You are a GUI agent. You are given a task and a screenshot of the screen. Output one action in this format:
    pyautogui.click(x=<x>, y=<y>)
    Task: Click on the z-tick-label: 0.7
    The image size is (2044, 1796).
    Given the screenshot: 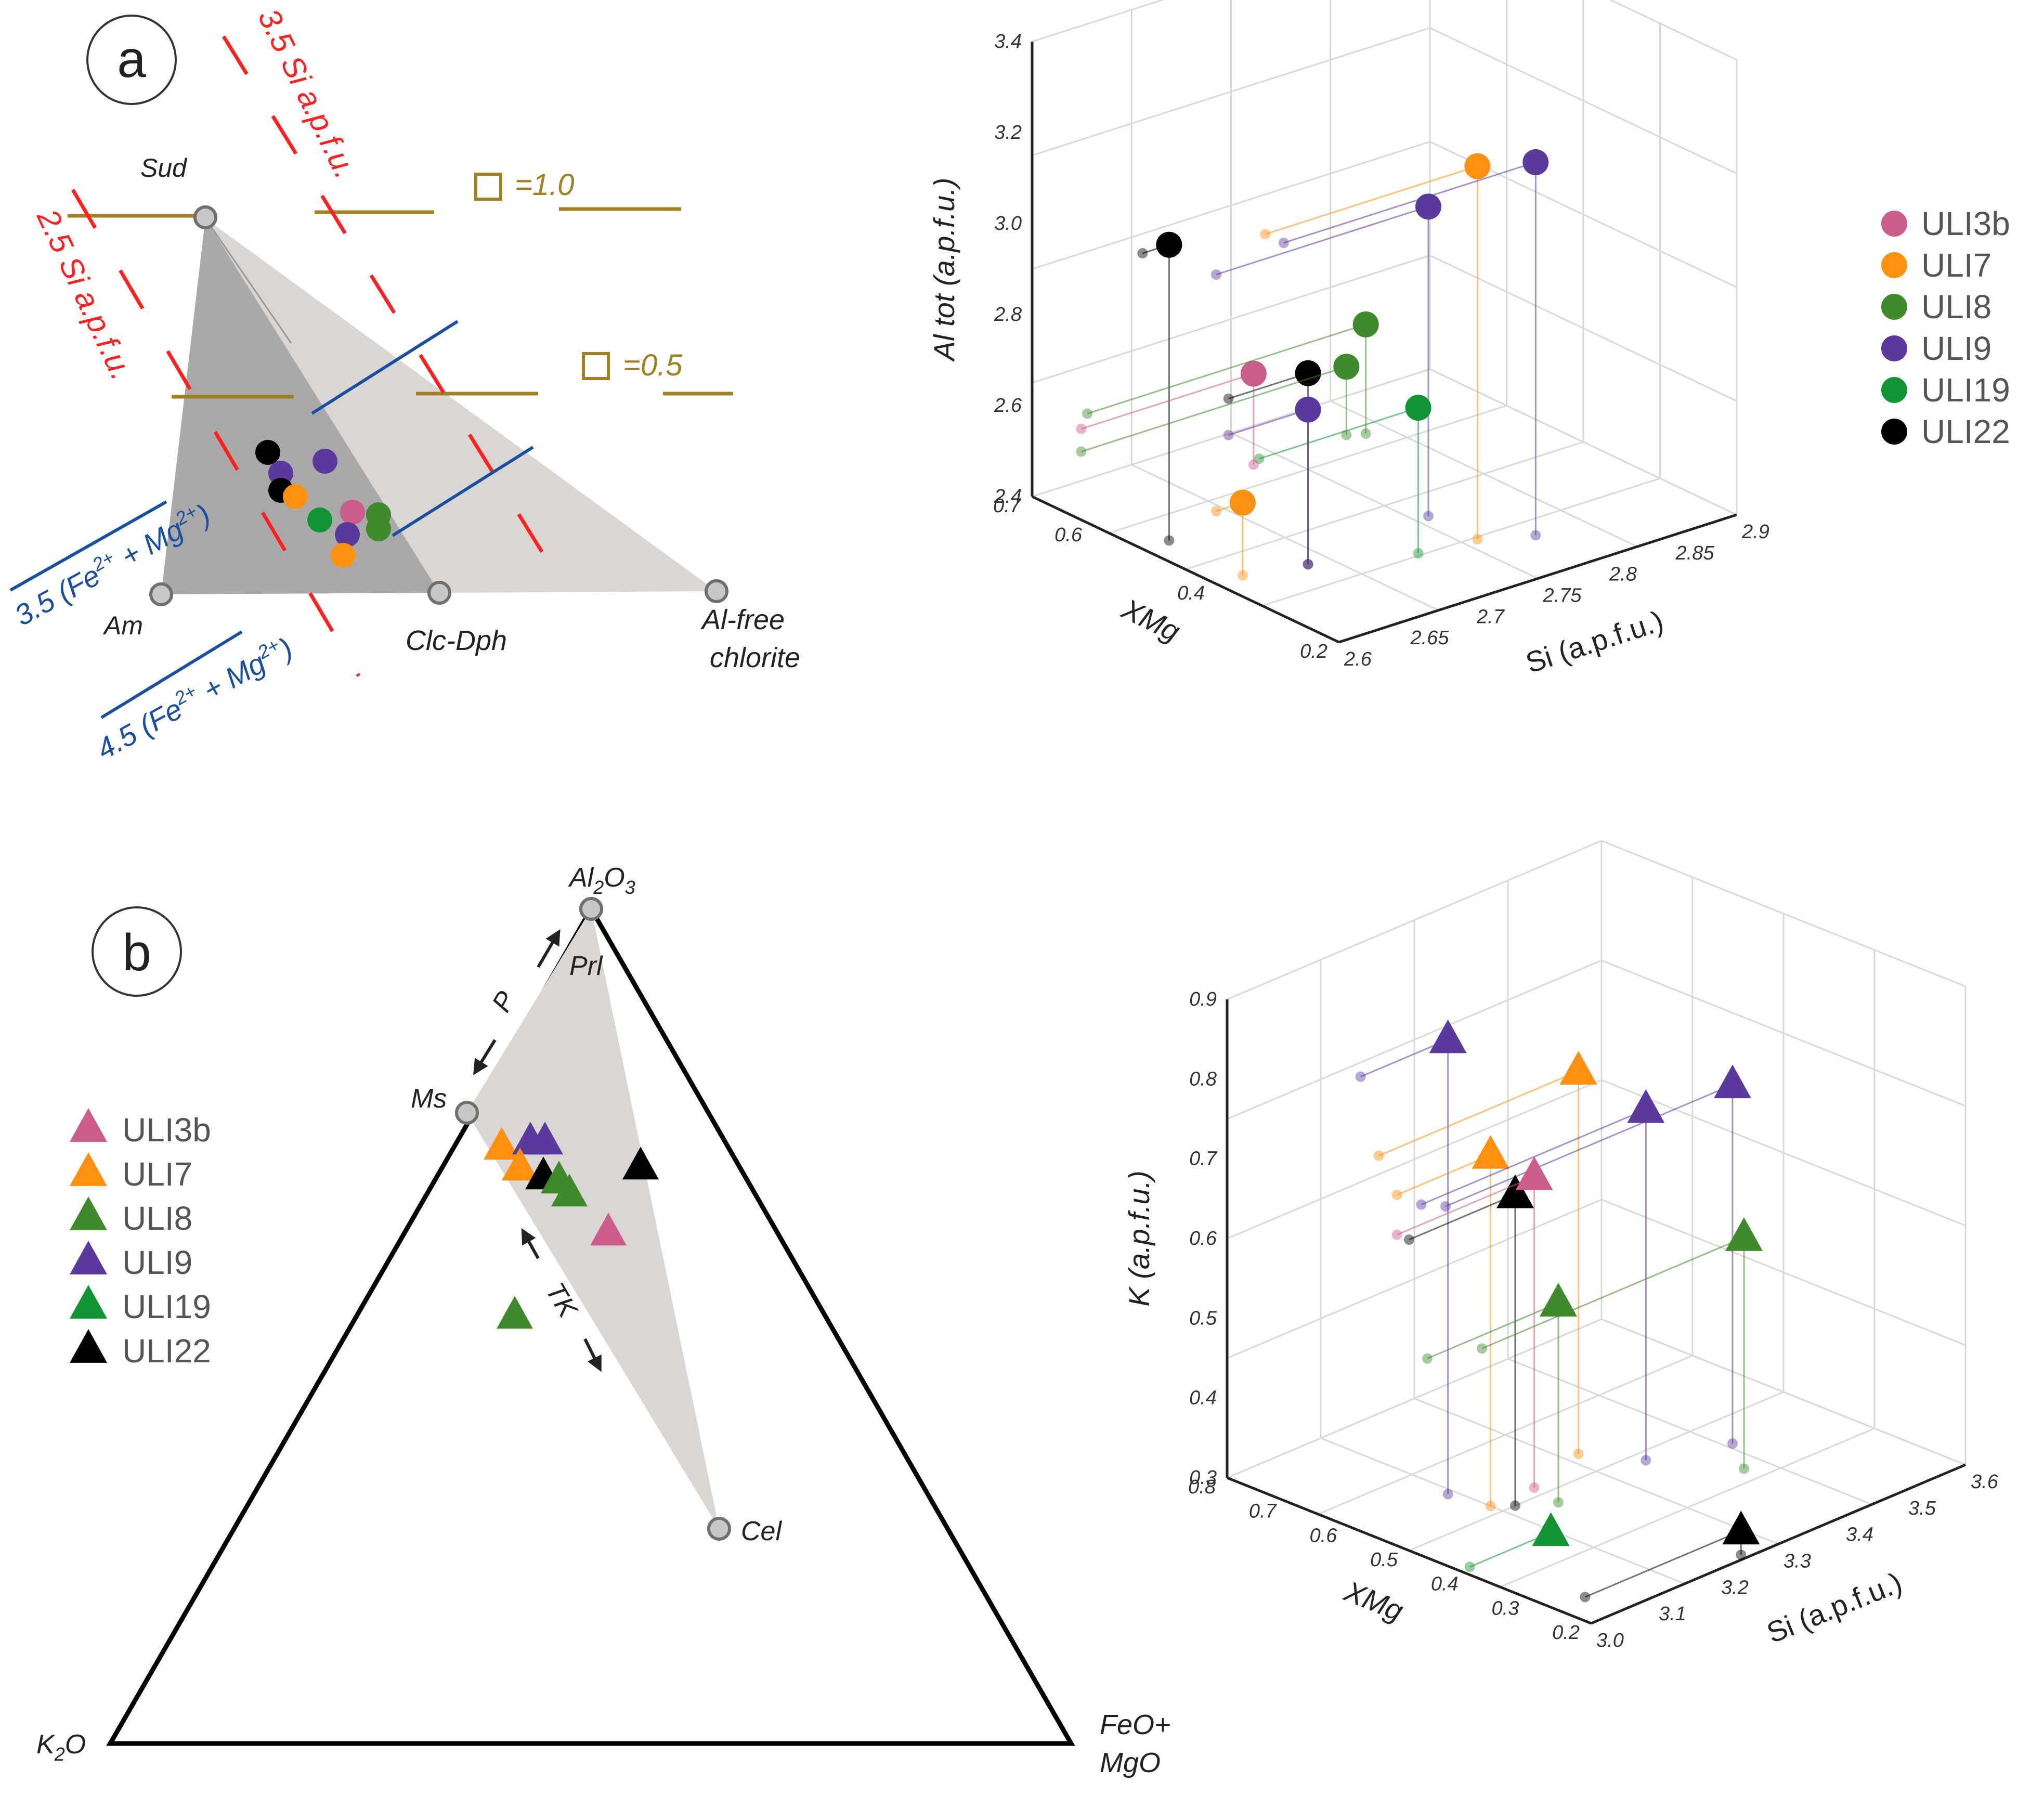 What is the action you would take?
    pyautogui.click(x=1203, y=1159)
    